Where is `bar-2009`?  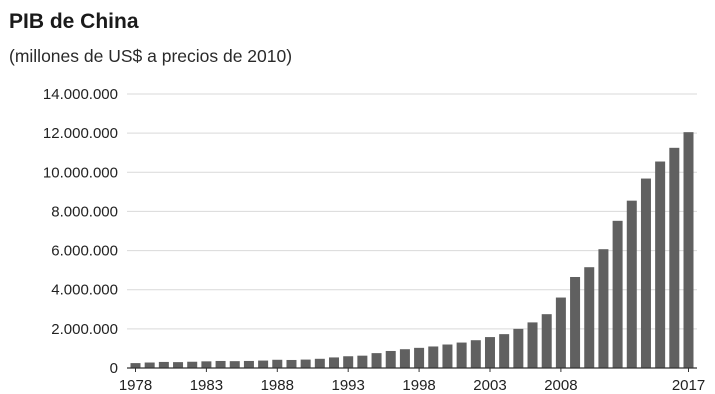
bar-2009 is located at coordinates (575, 322).